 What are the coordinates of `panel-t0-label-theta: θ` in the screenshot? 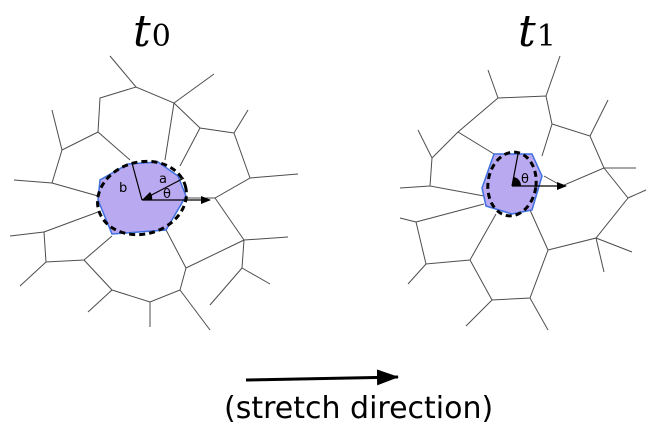 It's located at (167, 194).